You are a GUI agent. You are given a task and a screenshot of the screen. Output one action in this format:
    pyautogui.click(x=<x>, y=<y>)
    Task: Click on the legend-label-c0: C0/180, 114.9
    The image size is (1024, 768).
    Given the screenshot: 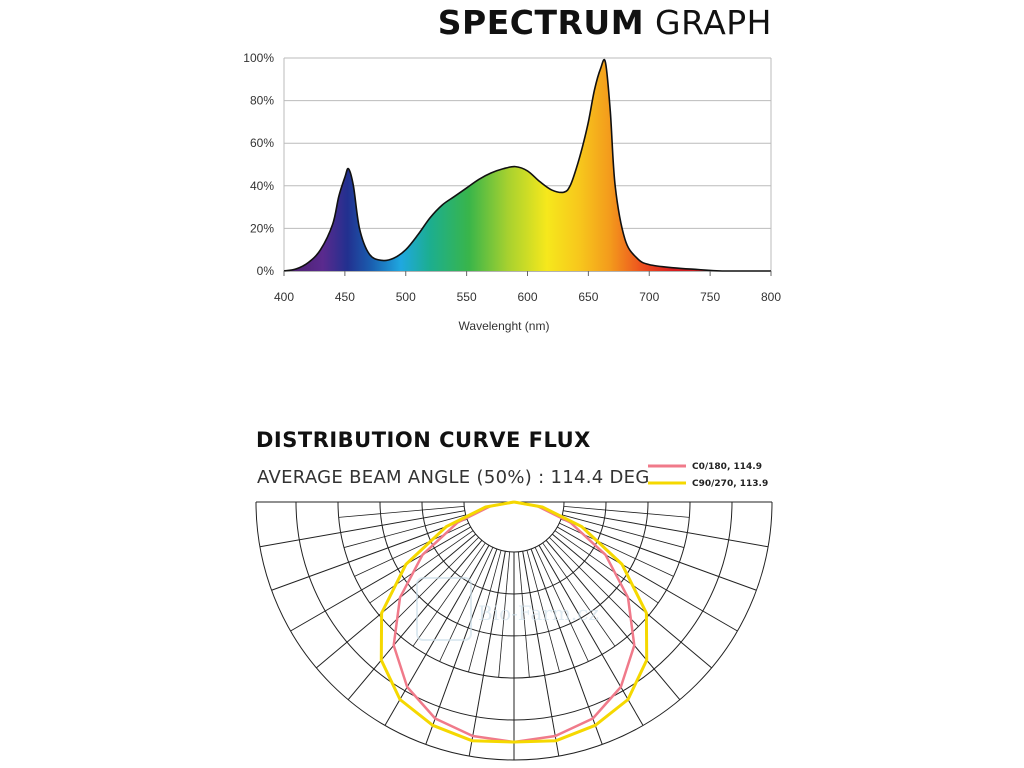 What is the action you would take?
    pyautogui.click(x=727, y=467)
    